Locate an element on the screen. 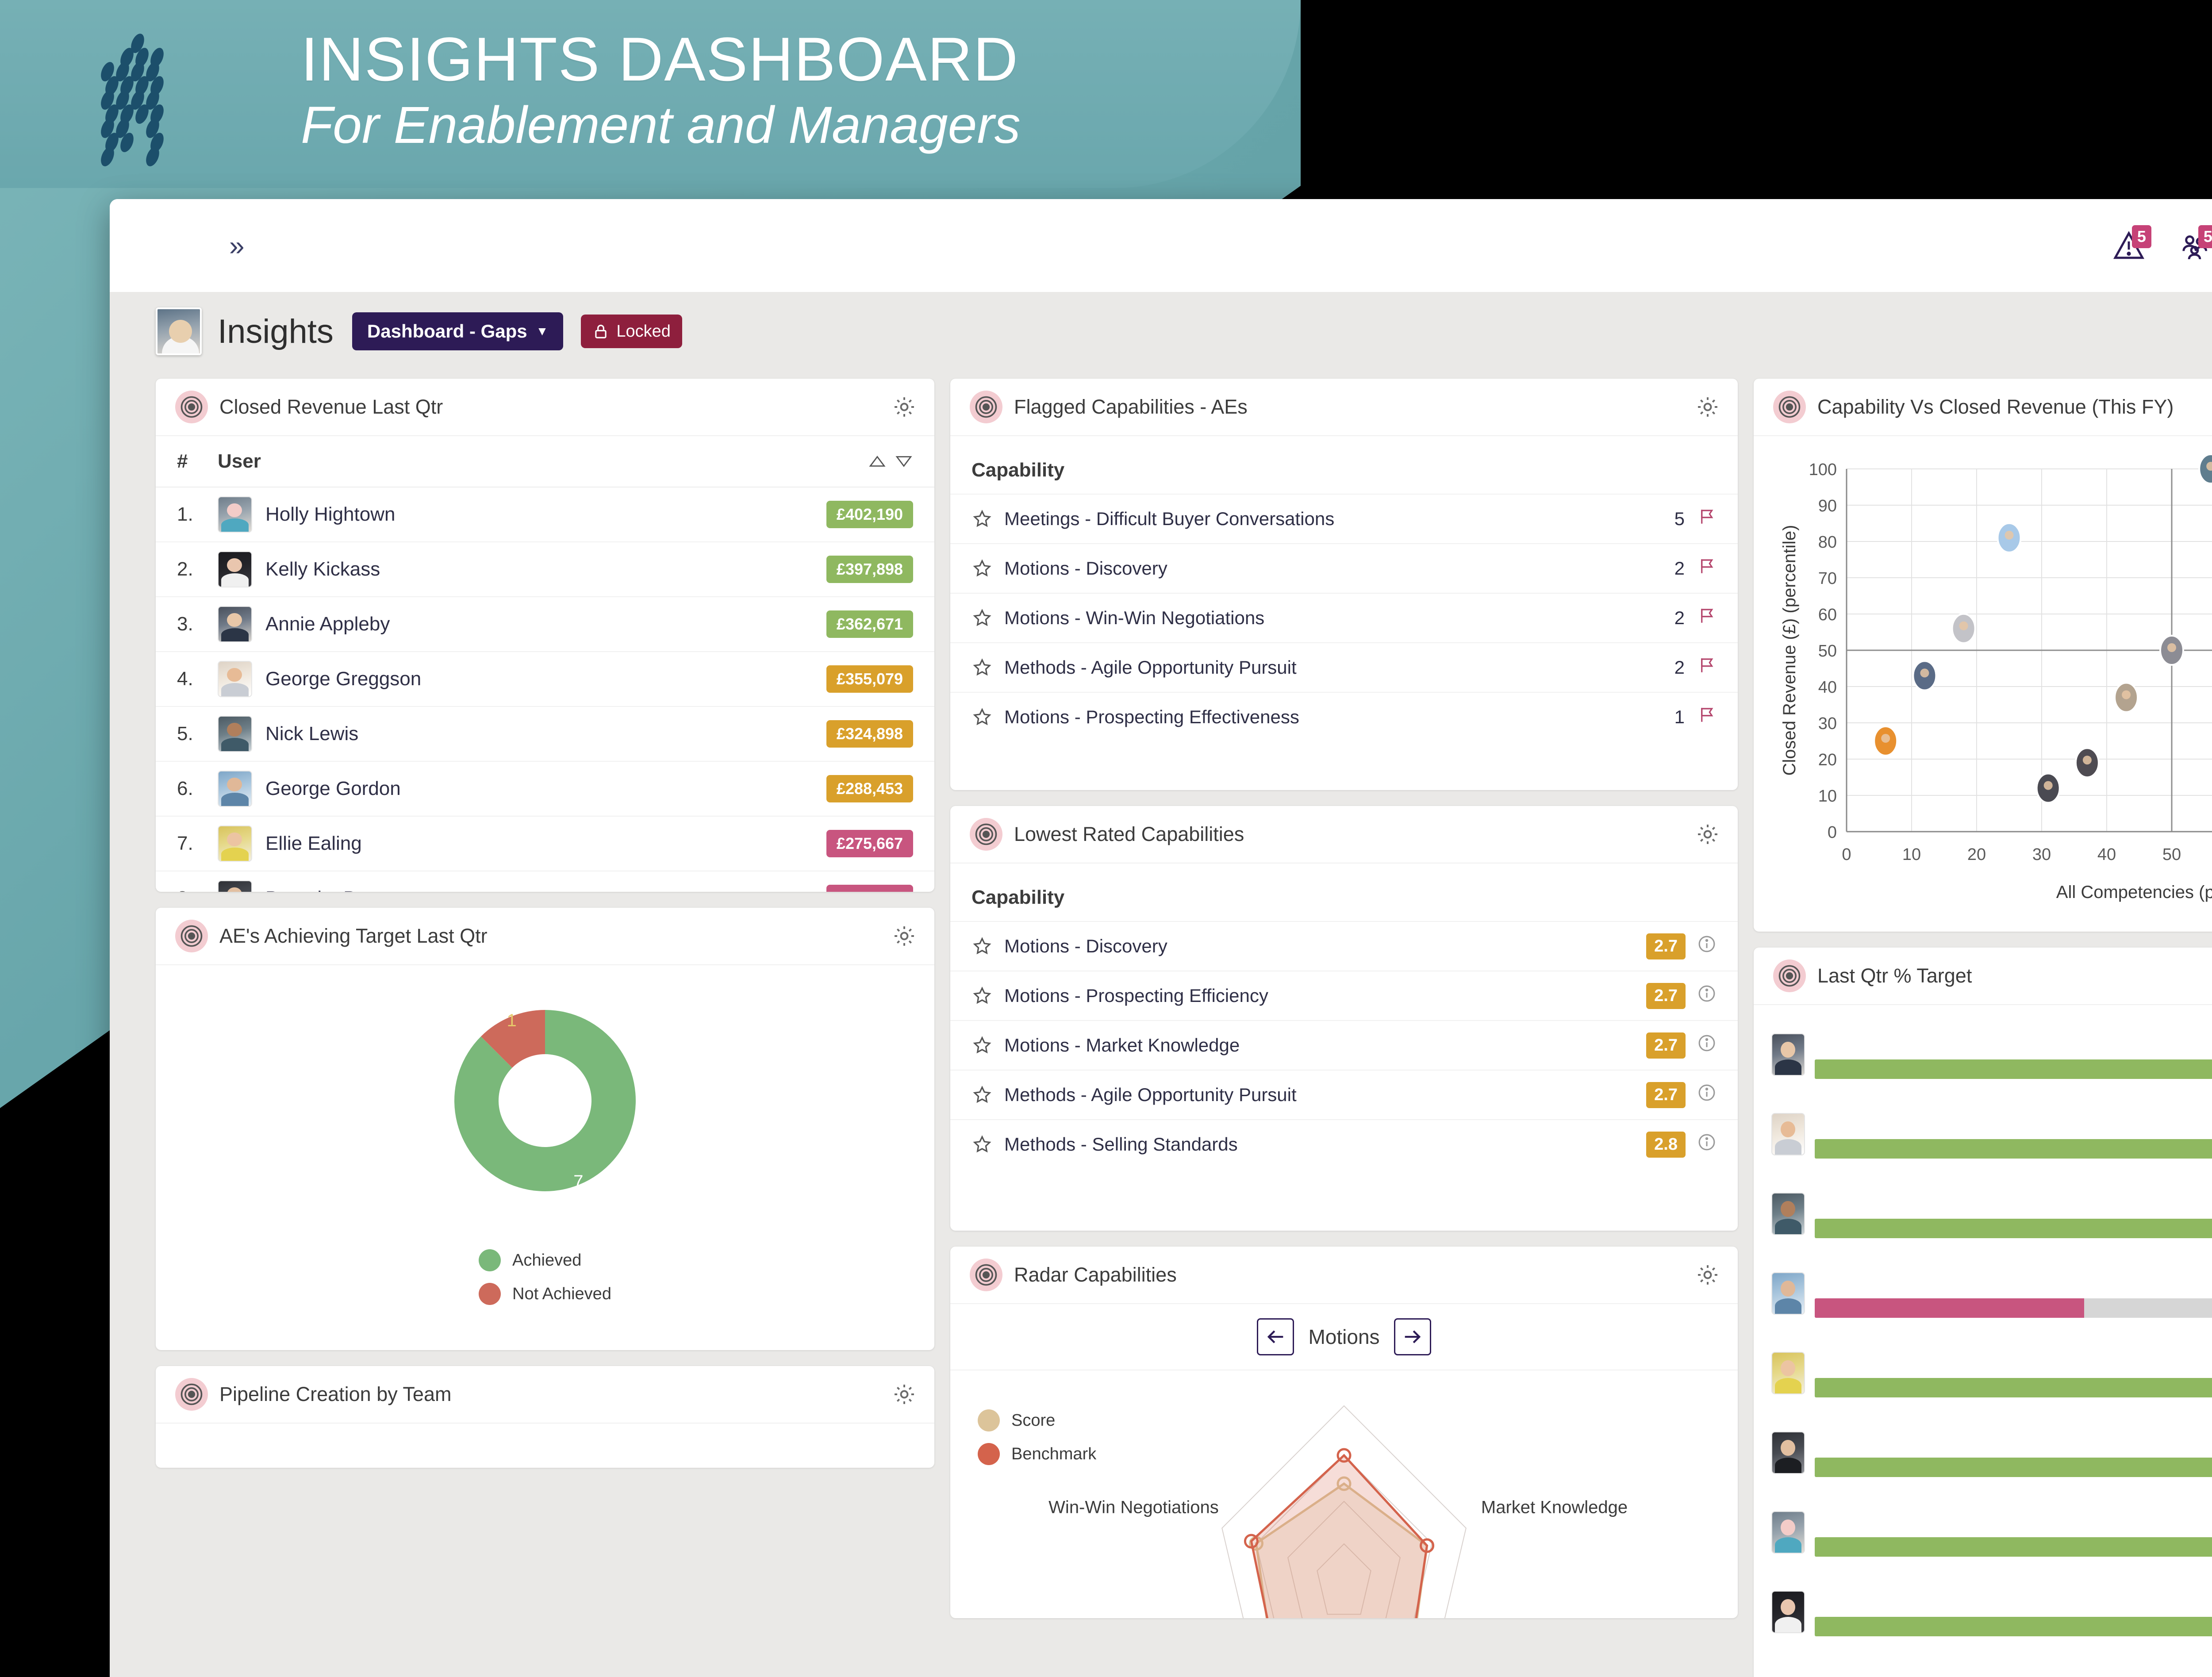 The height and width of the screenshot is (1677, 2212). dashboard-selector: Dashboard - Gaps ▼ is located at coordinates (458, 331).